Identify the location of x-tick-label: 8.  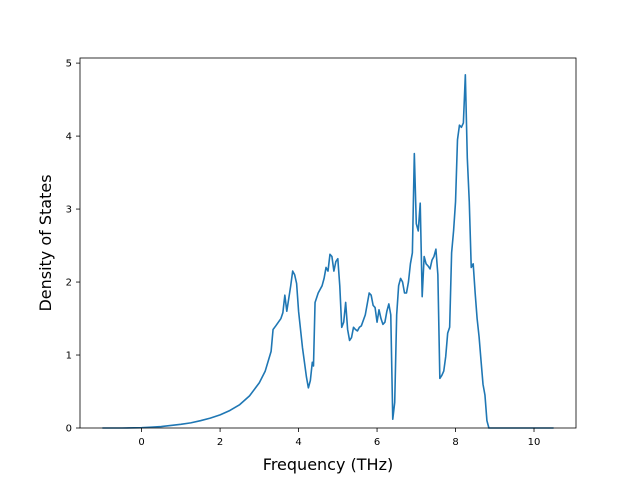
(455, 442).